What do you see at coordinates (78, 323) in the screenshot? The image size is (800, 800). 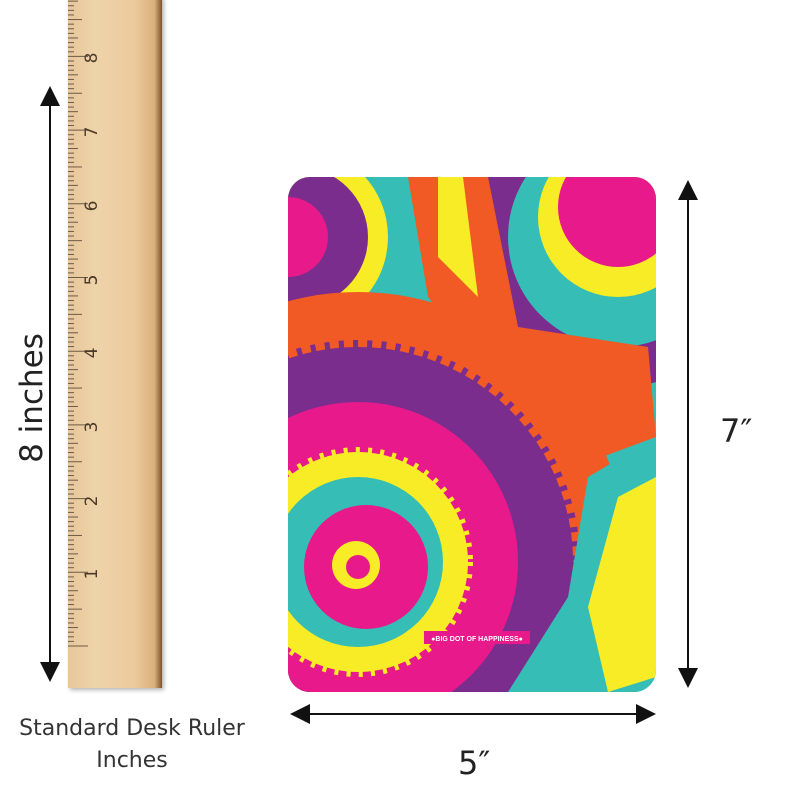 I see `ruler-ticks` at bounding box center [78, 323].